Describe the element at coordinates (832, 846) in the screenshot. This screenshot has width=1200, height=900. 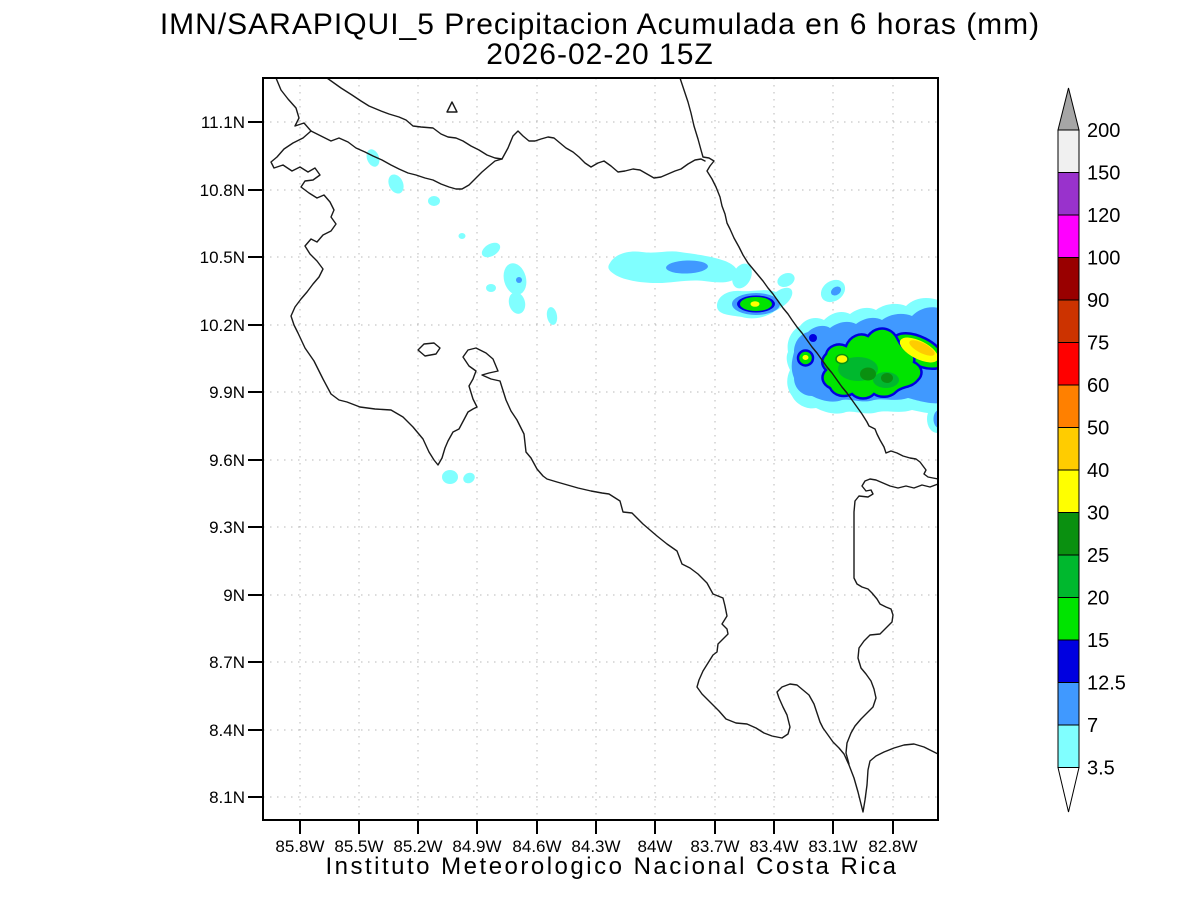
I see `lon-tick-label: 83.1W` at that location.